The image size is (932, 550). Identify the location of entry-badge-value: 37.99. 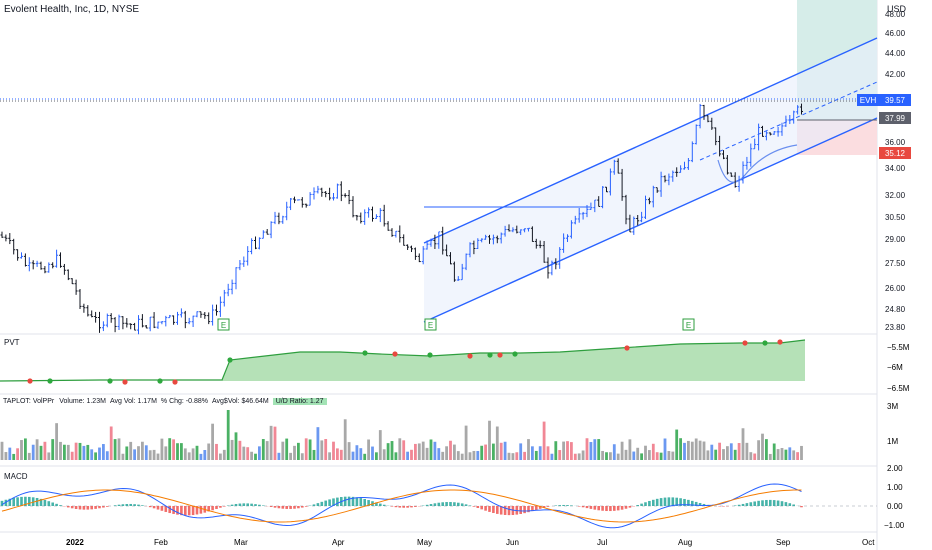
(895, 118).